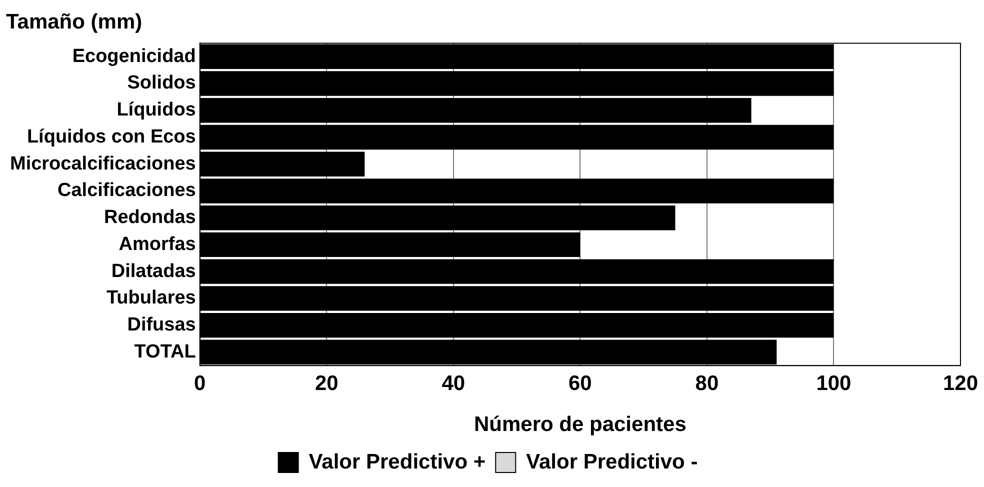 This screenshot has height=487, width=984. I want to click on x-tick-label: 0, so click(200, 383).